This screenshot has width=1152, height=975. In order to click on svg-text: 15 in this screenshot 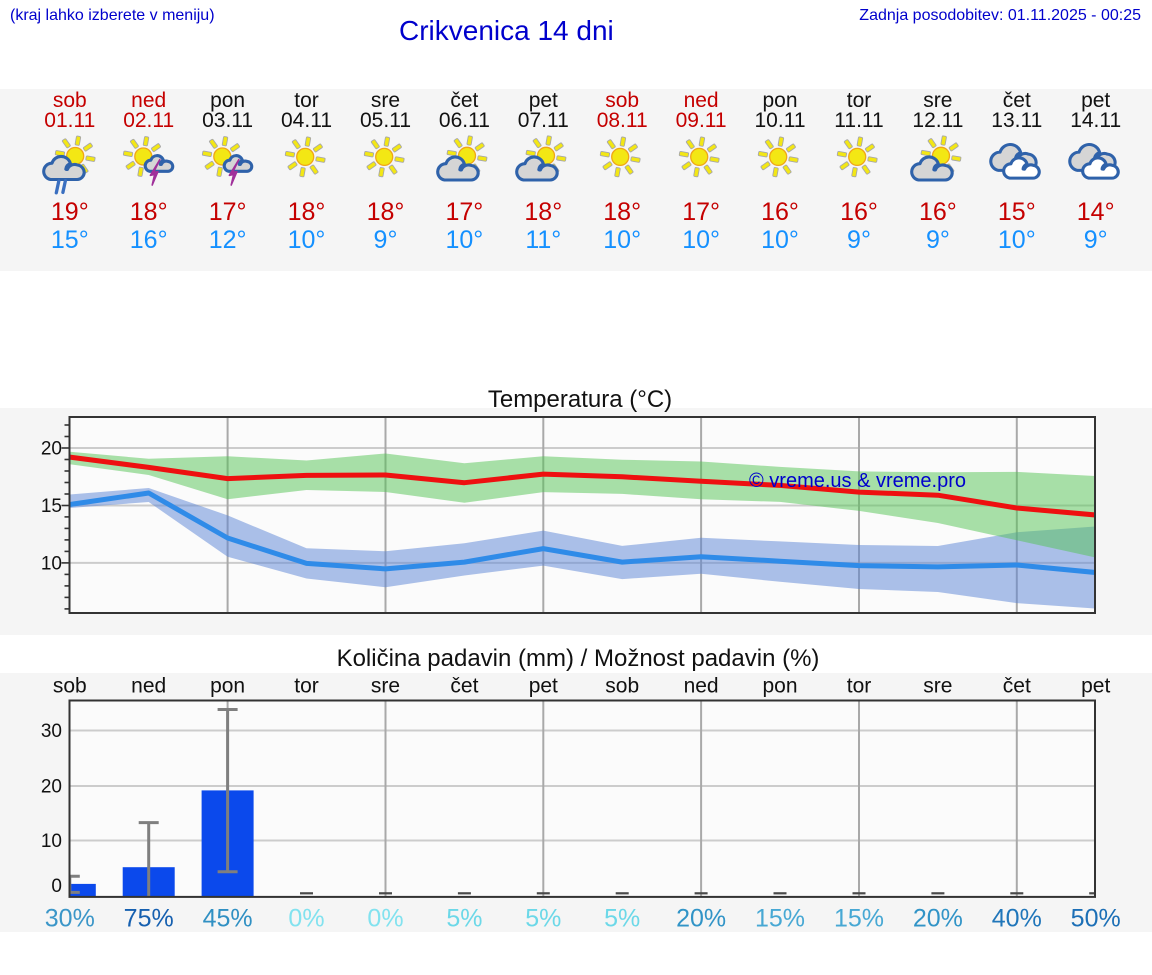, I will do `click(51, 506)`.